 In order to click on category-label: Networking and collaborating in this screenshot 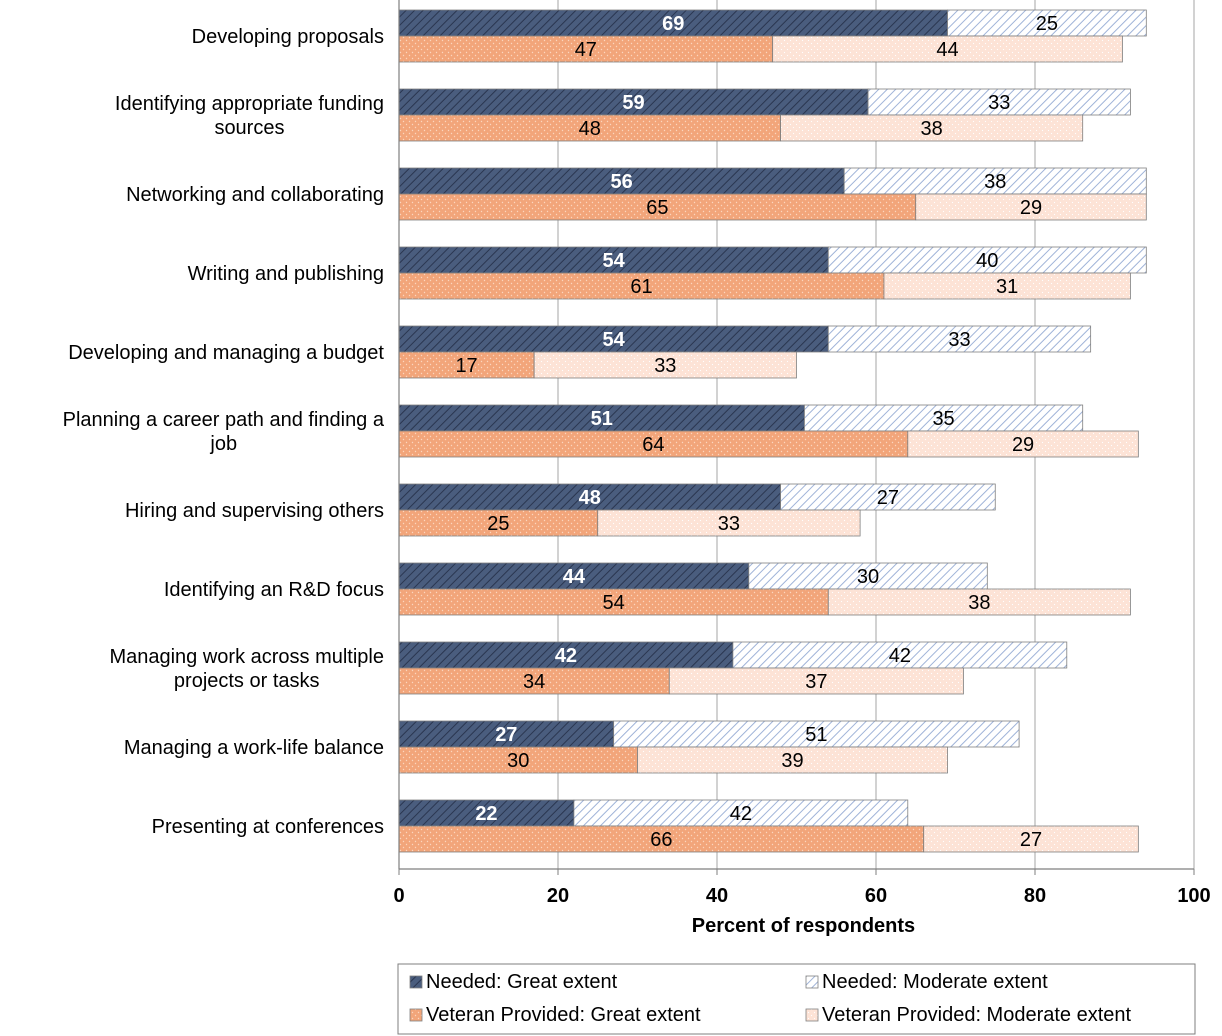, I will do `click(255, 195)`.